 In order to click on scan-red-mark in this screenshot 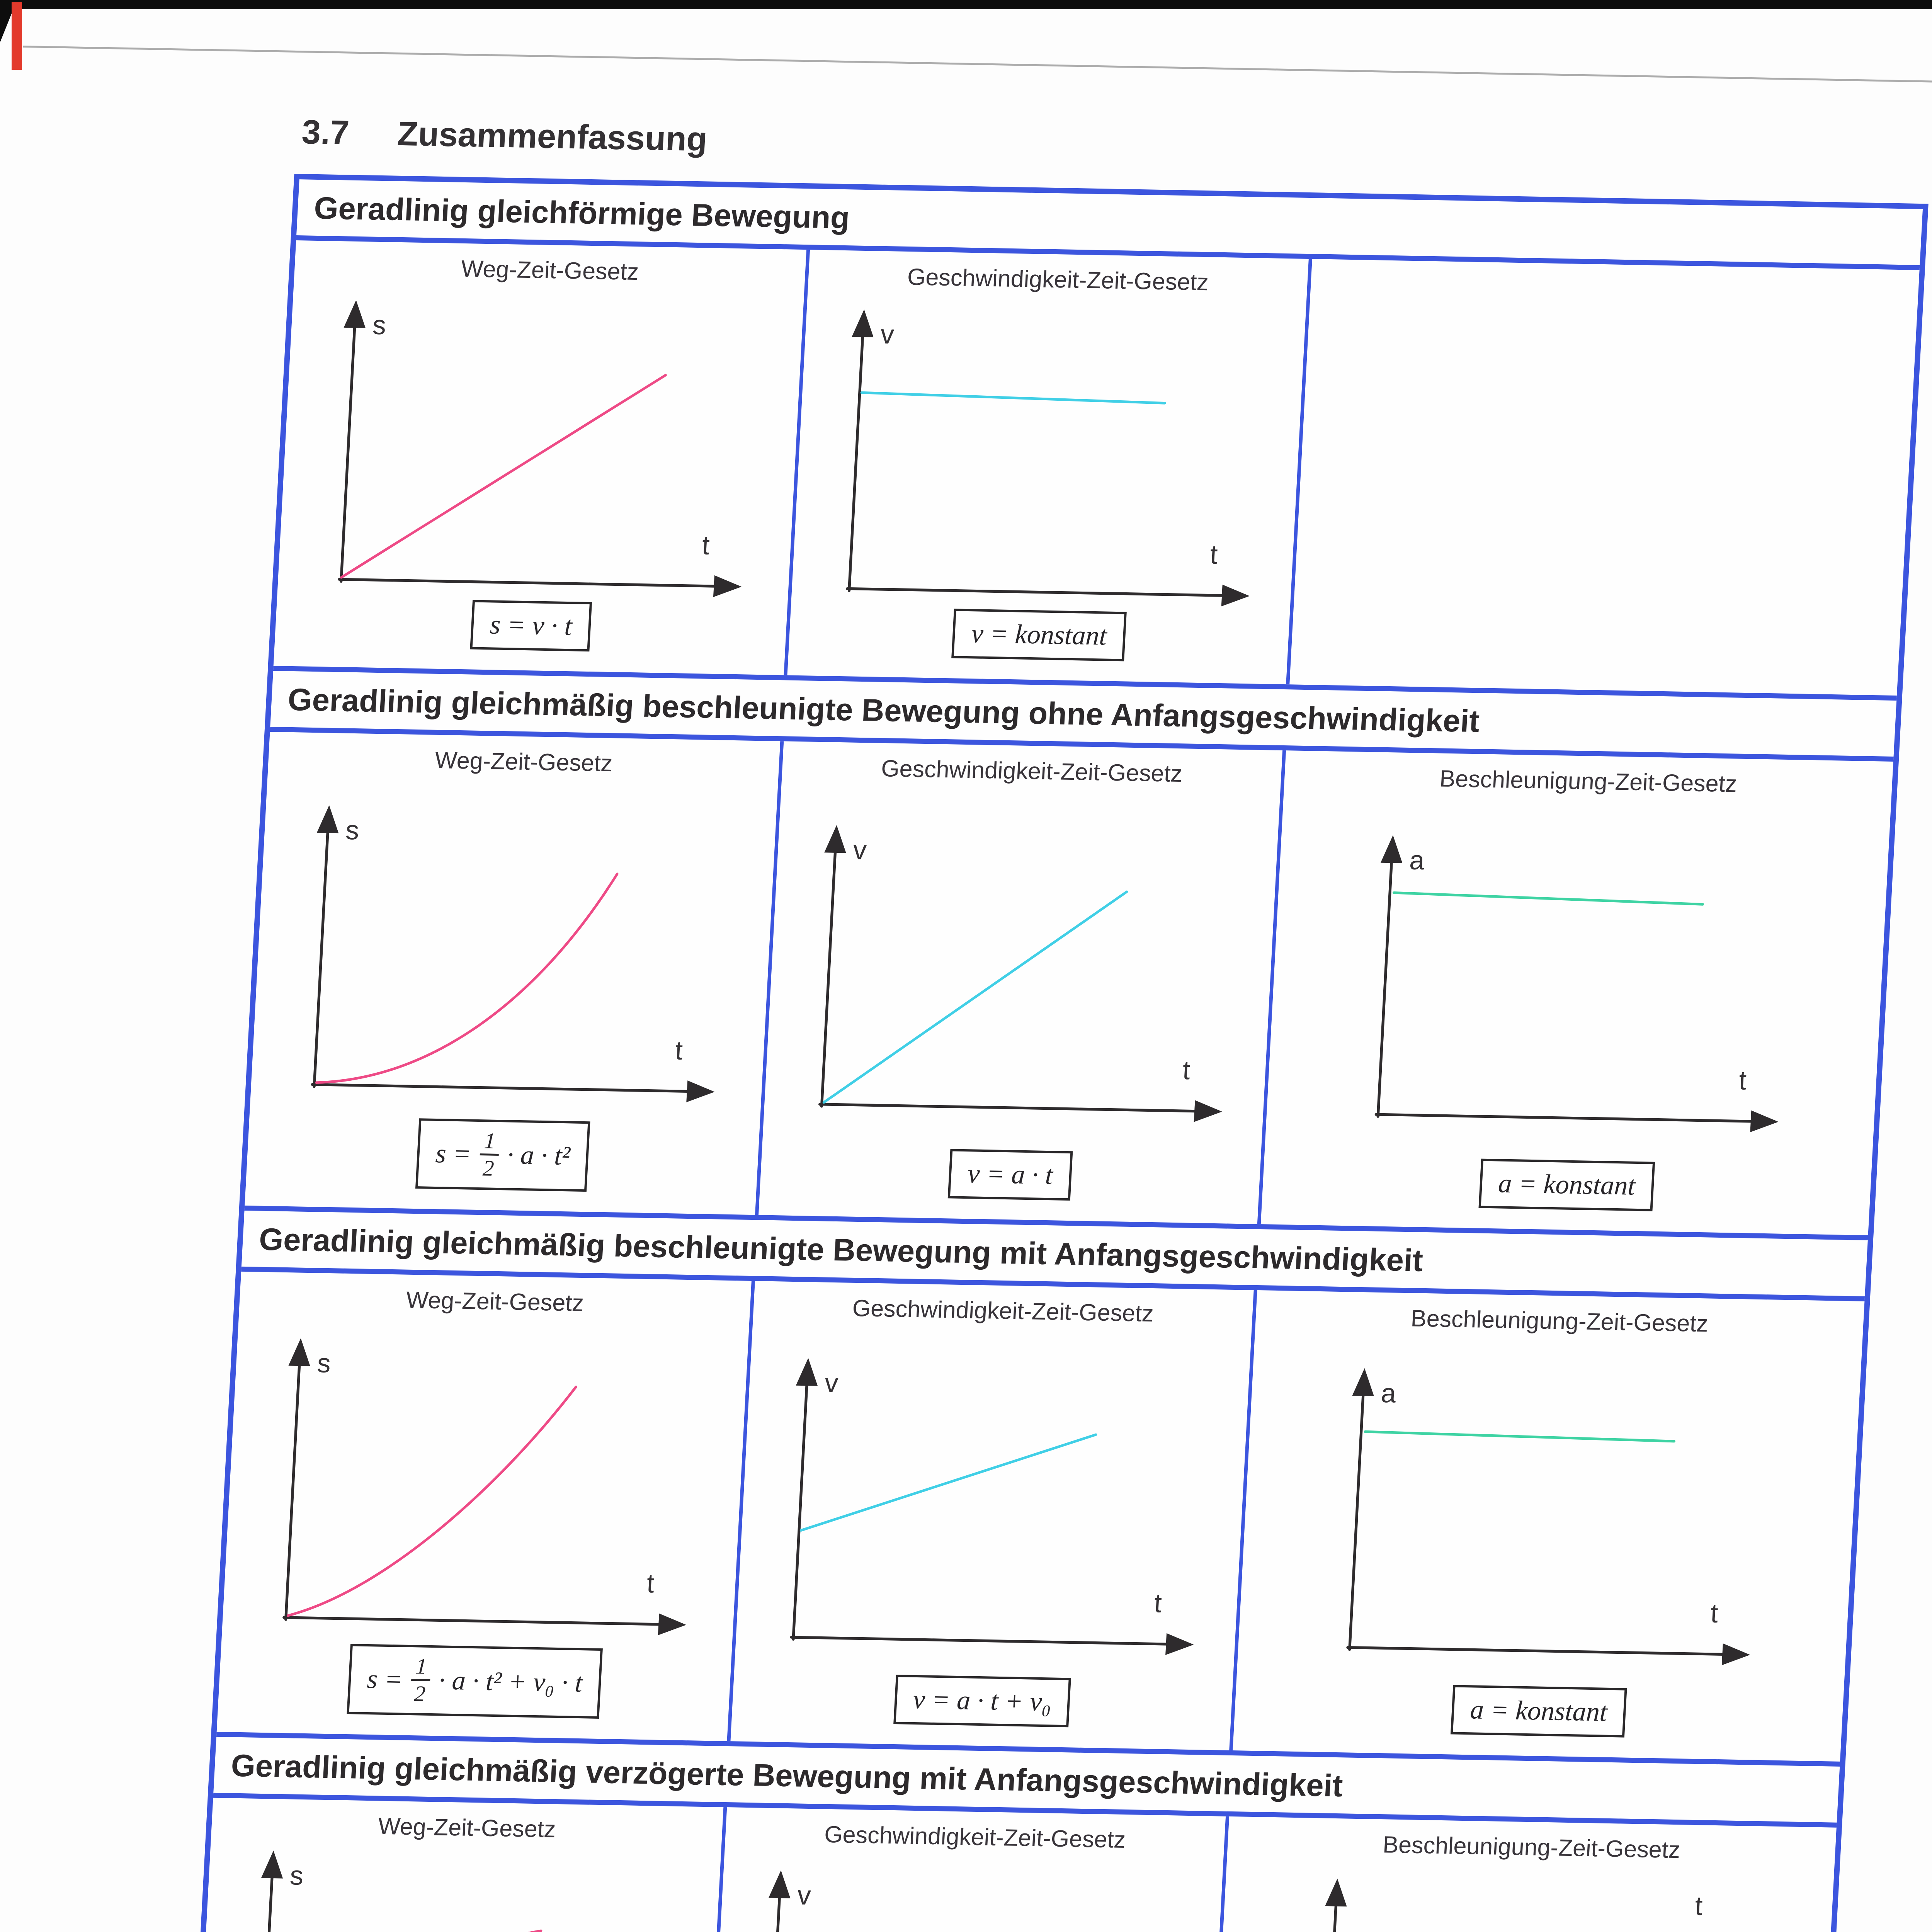, I will do `click(17, 36)`.